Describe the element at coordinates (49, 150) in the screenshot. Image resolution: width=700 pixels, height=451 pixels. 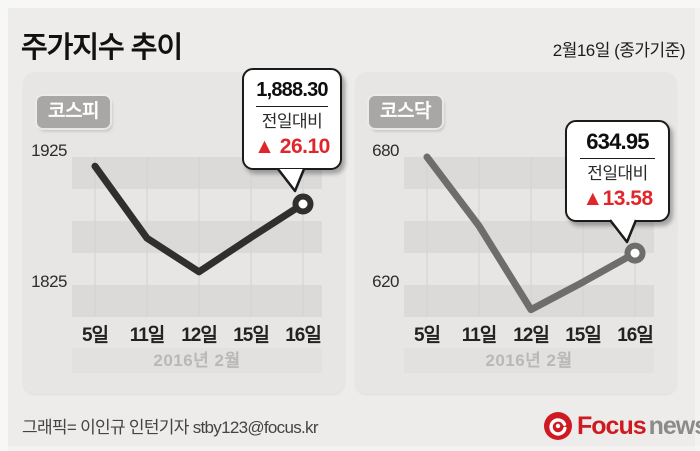
I see `y-axis-tick: 1925` at that location.